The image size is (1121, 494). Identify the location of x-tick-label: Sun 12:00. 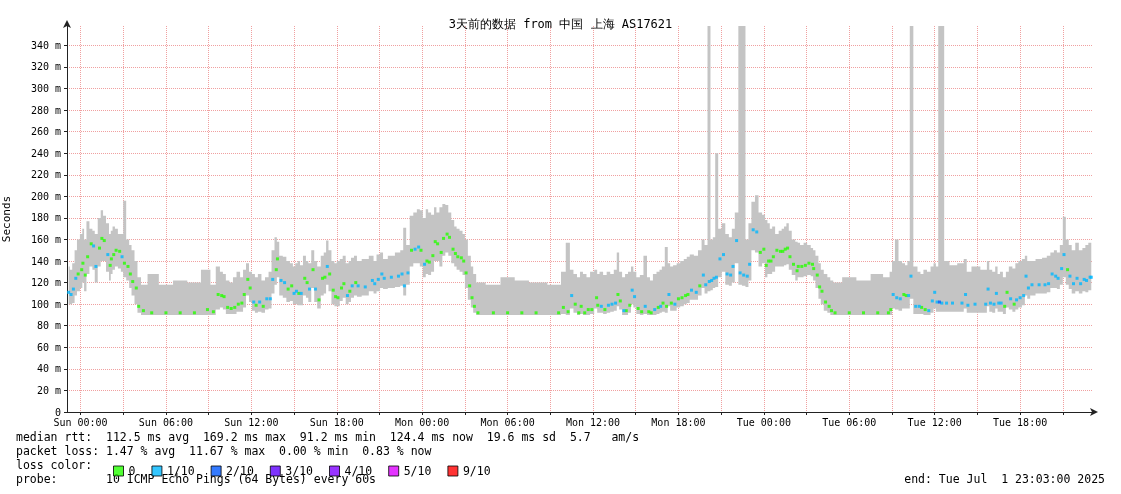
(251, 422).